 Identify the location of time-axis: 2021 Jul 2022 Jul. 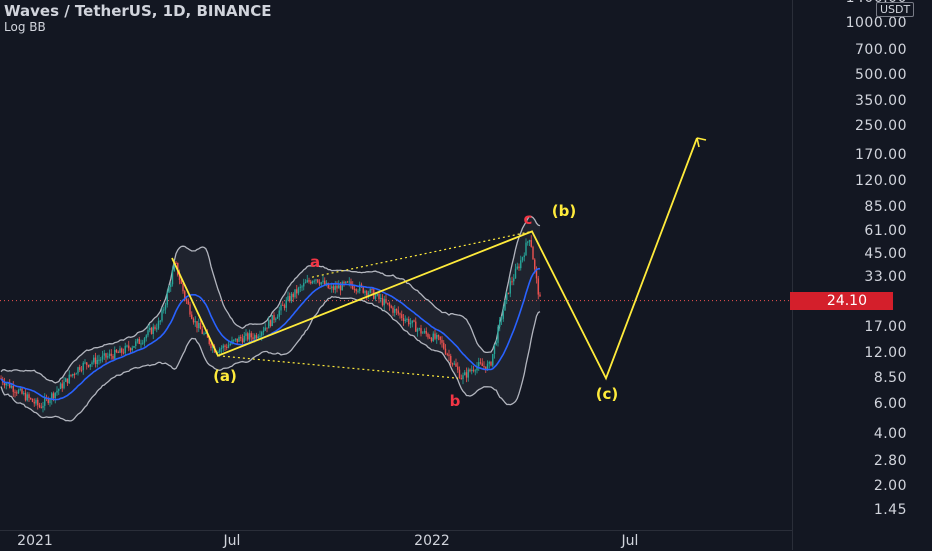
(396, 540).